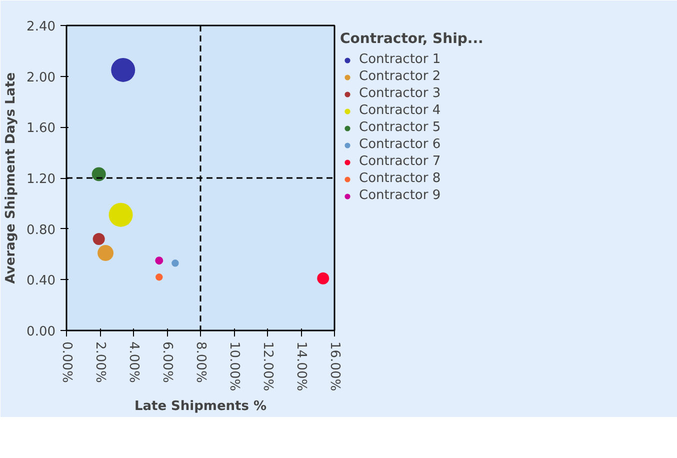 The image size is (677, 458). I want to click on x-tick-label: 8.00%, so click(200, 362).